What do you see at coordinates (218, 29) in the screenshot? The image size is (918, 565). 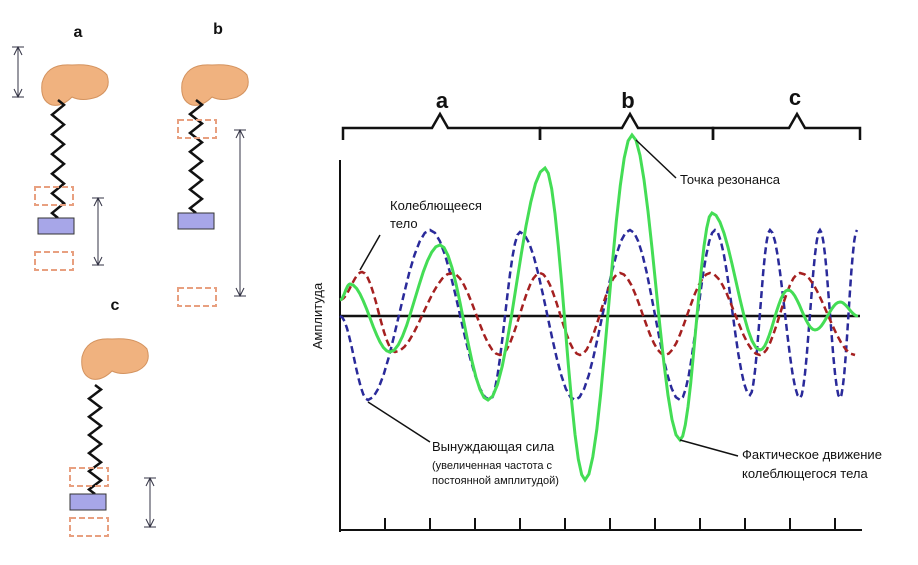 I see `panel-label: b` at bounding box center [218, 29].